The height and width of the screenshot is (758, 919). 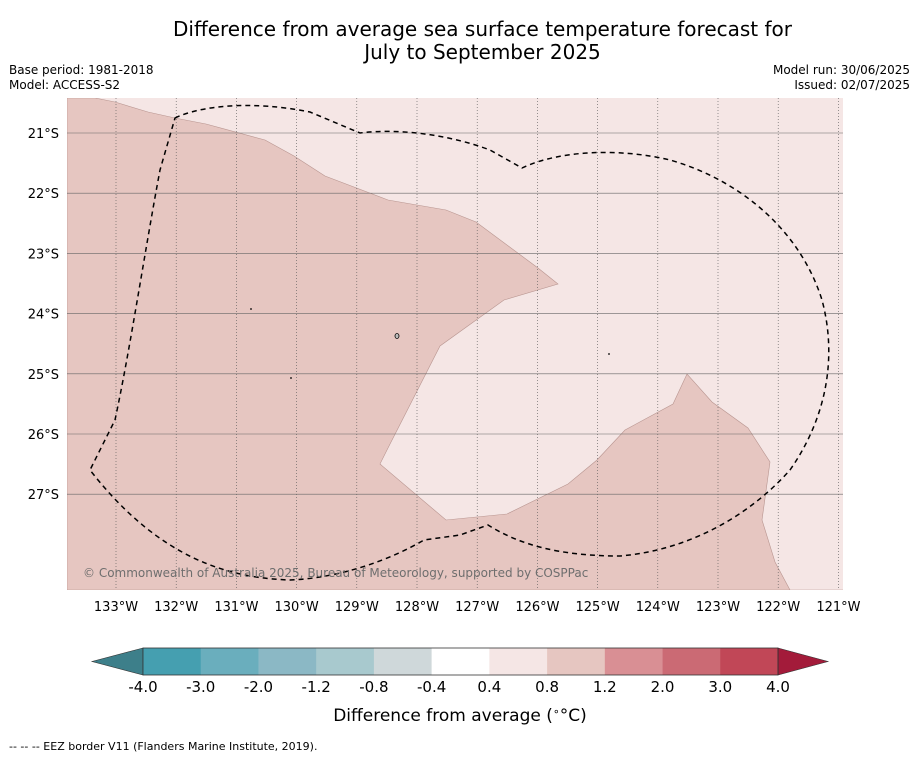 I want to click on colorbar-tick-label: 2.0, so click(x=663, y=687).